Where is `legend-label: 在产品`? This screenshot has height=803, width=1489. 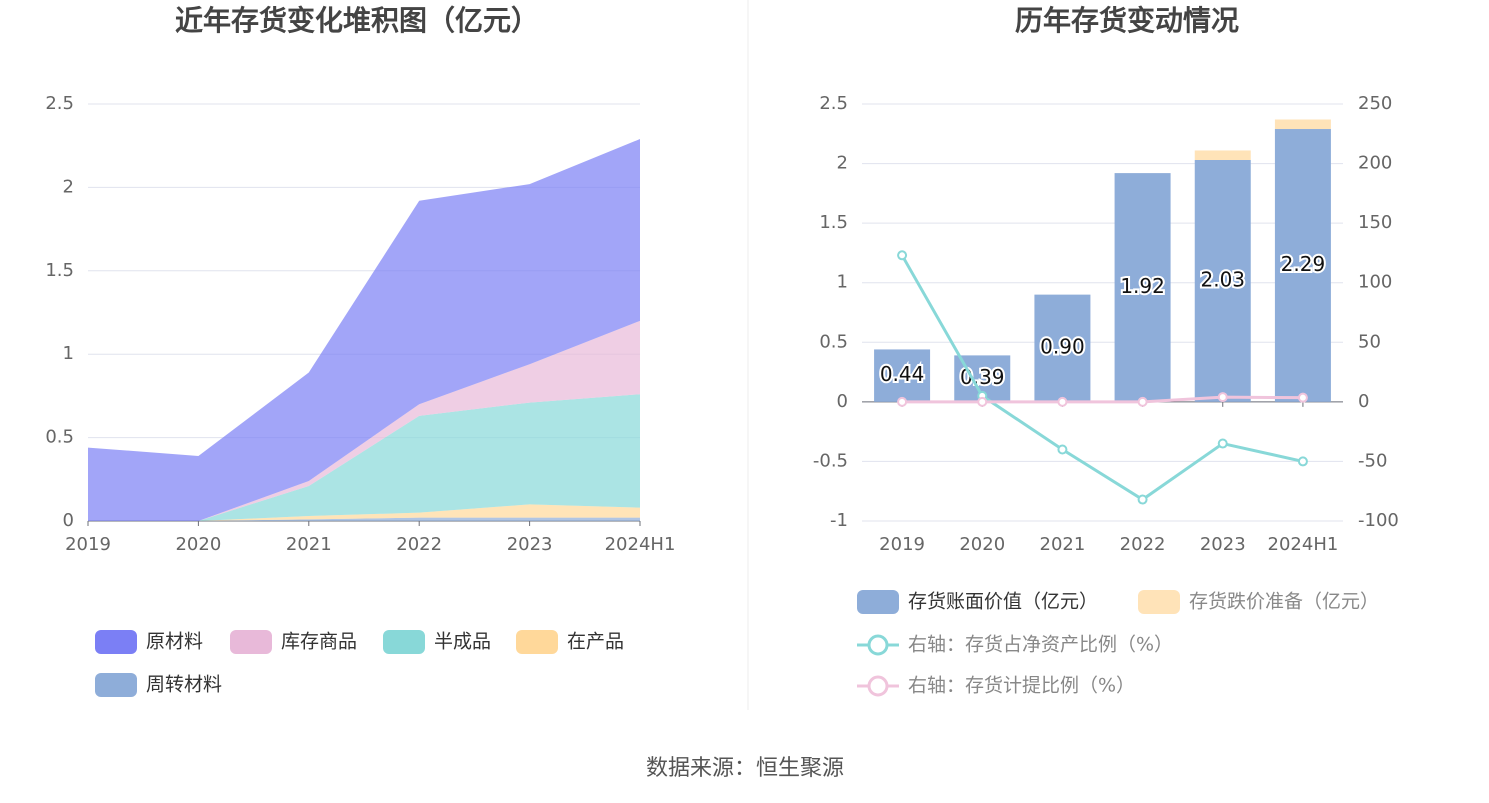 legend-label: 在产品 is located at coordinates (595, 642).